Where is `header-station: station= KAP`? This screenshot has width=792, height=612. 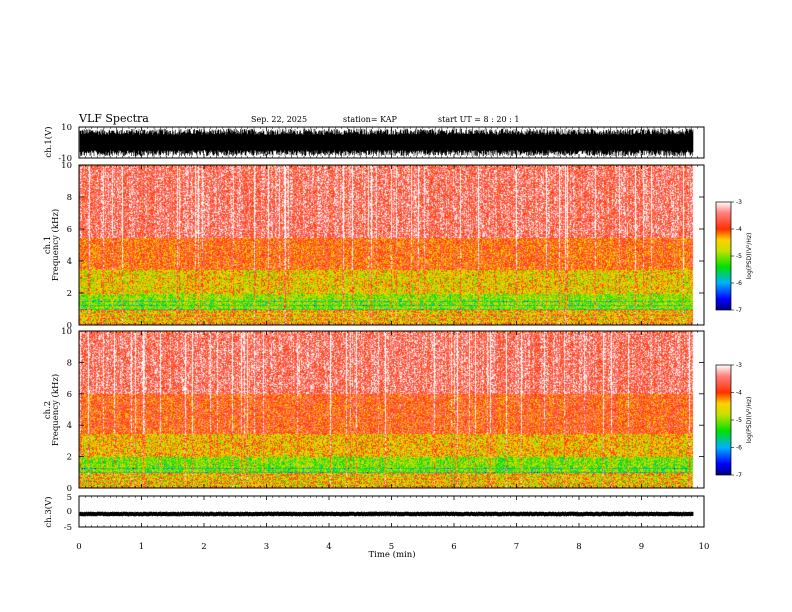
header-station: station= KAP is located at coordinates (370, 119).